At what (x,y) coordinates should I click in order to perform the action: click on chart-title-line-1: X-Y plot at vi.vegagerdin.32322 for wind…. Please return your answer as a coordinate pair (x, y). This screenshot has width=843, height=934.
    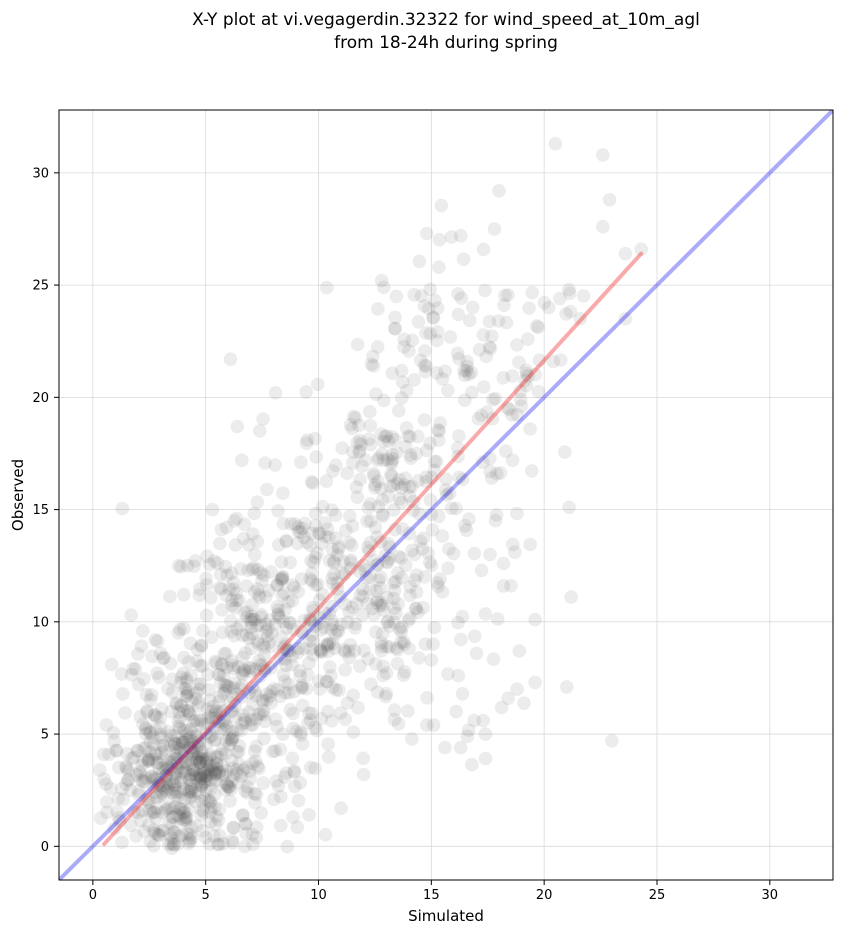
    Looking at the image, I should click on (446, 20).